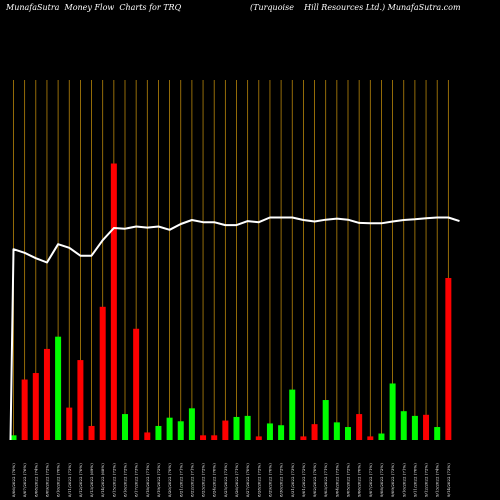  What do you see at coordinates (292, 480) in the screenshot?
I see `x-tick-label: 8/31/2022 (73%)` at bounding box center [292, 480].